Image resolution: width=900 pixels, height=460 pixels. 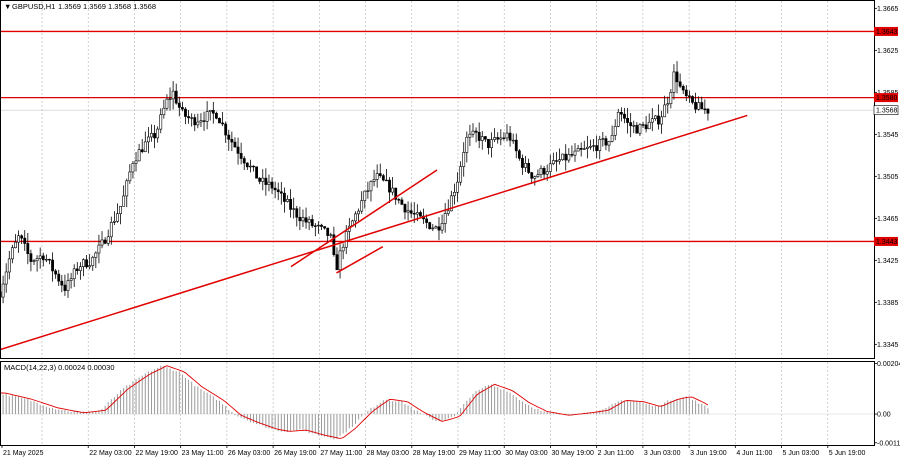 What do you see at coordinates (886, 136) in the screenshot?
I see `price-tags: 1.3643 1.3580 1.3443 1.3568` at bounding box center [886, 136].